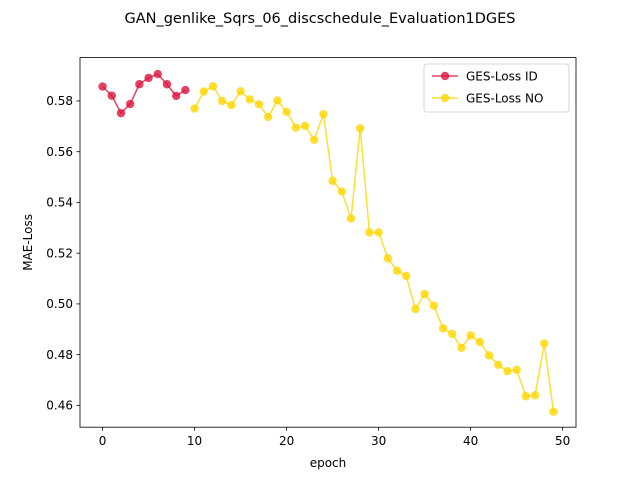 Image resolution: width=640 pixels, height=480 pixels. I want to click on y-axis-label: MAE-Loss, so click(28, 242).